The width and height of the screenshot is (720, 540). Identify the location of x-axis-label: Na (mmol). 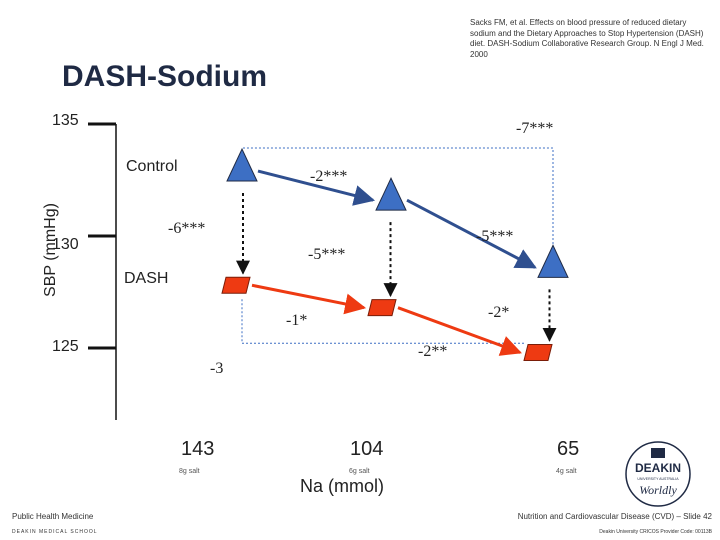
(342, 486).